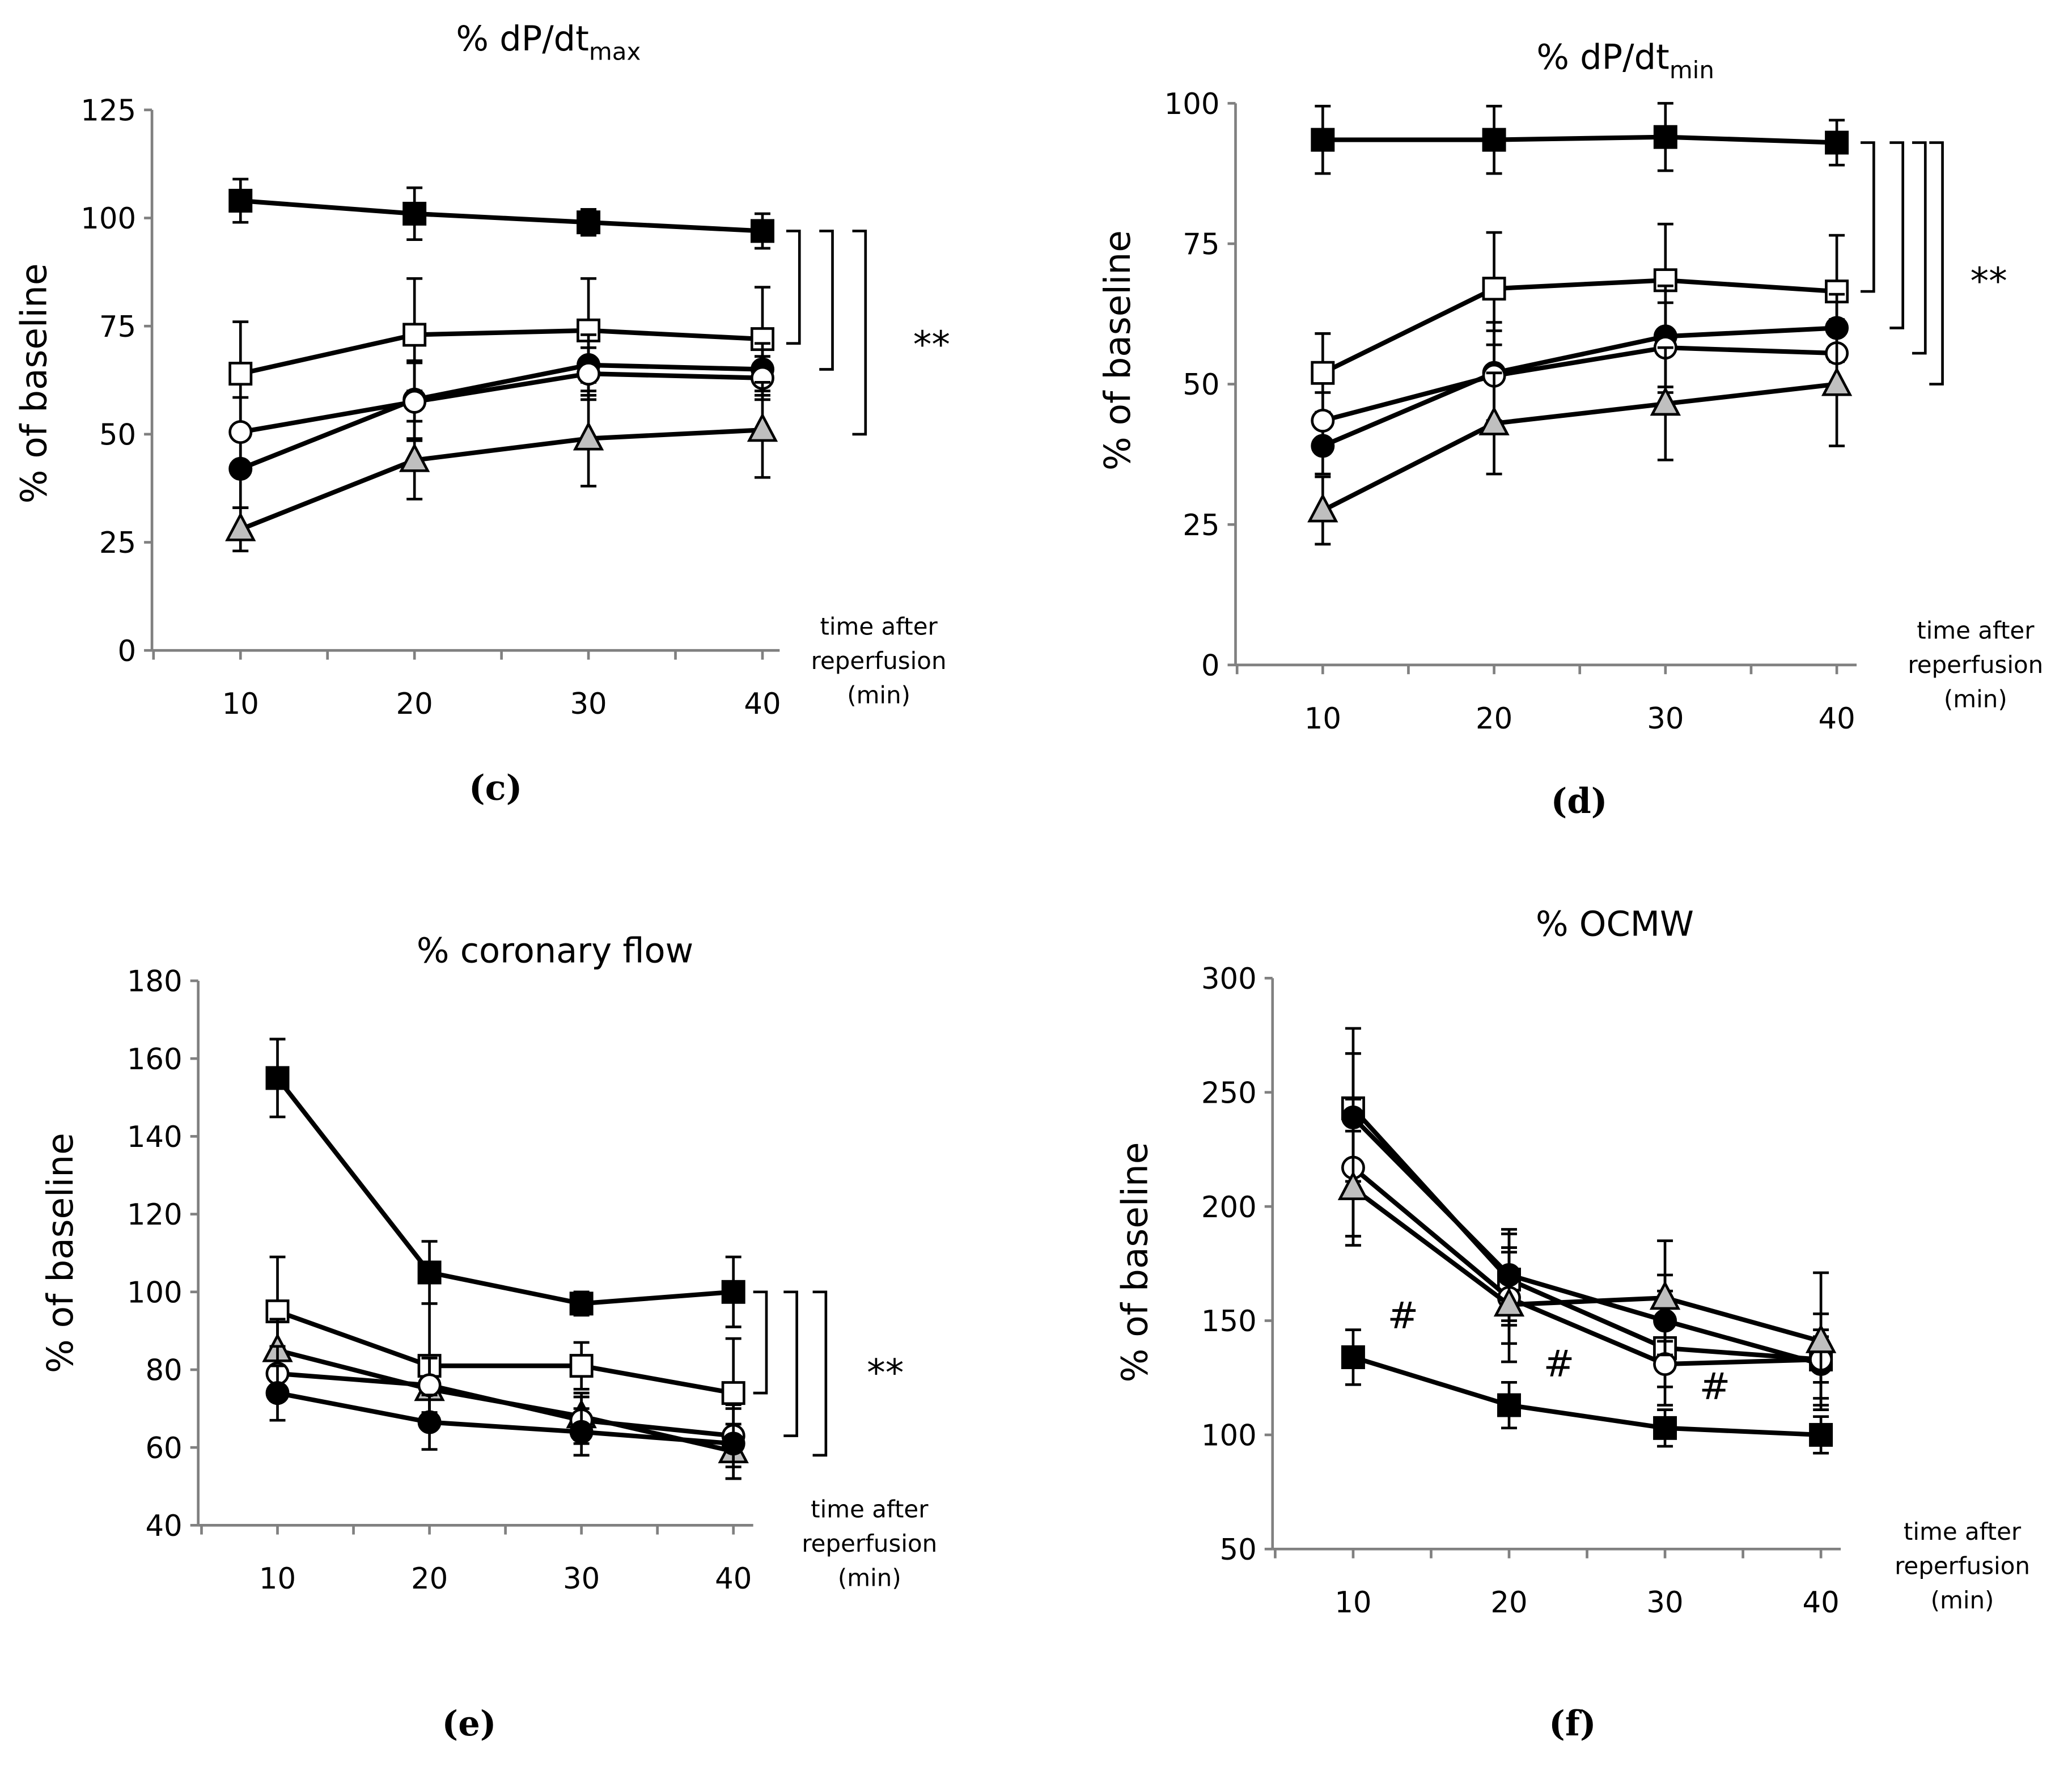 The height and width of the screenshot is (1766, 2072). What do you see at coordinates (163, 1526) in the screenshot?
I see `y-tick-label: 40` at bounding box center [163, 1526].